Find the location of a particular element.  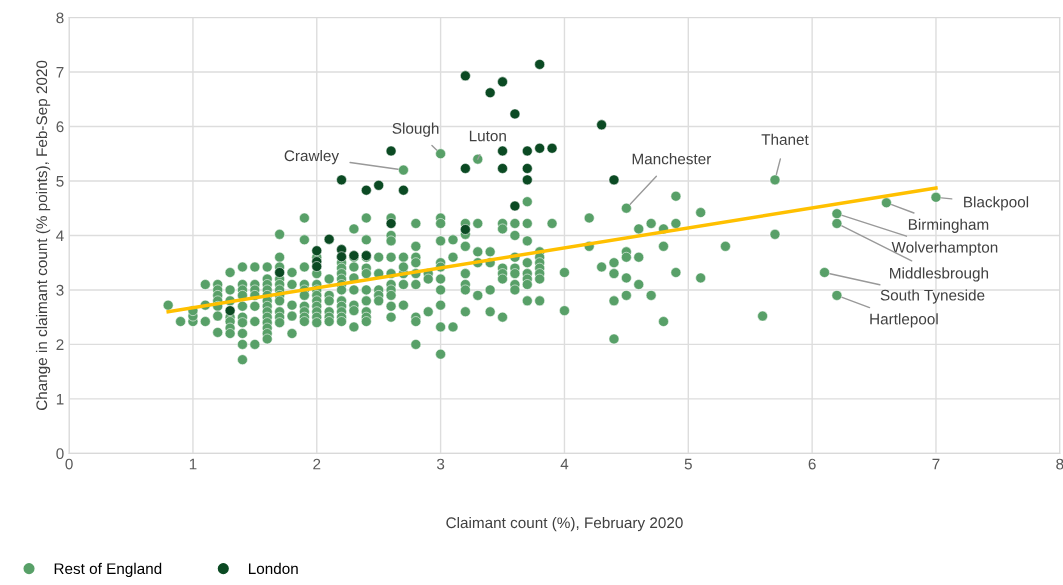

x-tick-label: 2 is located at coordinates (317, 464).